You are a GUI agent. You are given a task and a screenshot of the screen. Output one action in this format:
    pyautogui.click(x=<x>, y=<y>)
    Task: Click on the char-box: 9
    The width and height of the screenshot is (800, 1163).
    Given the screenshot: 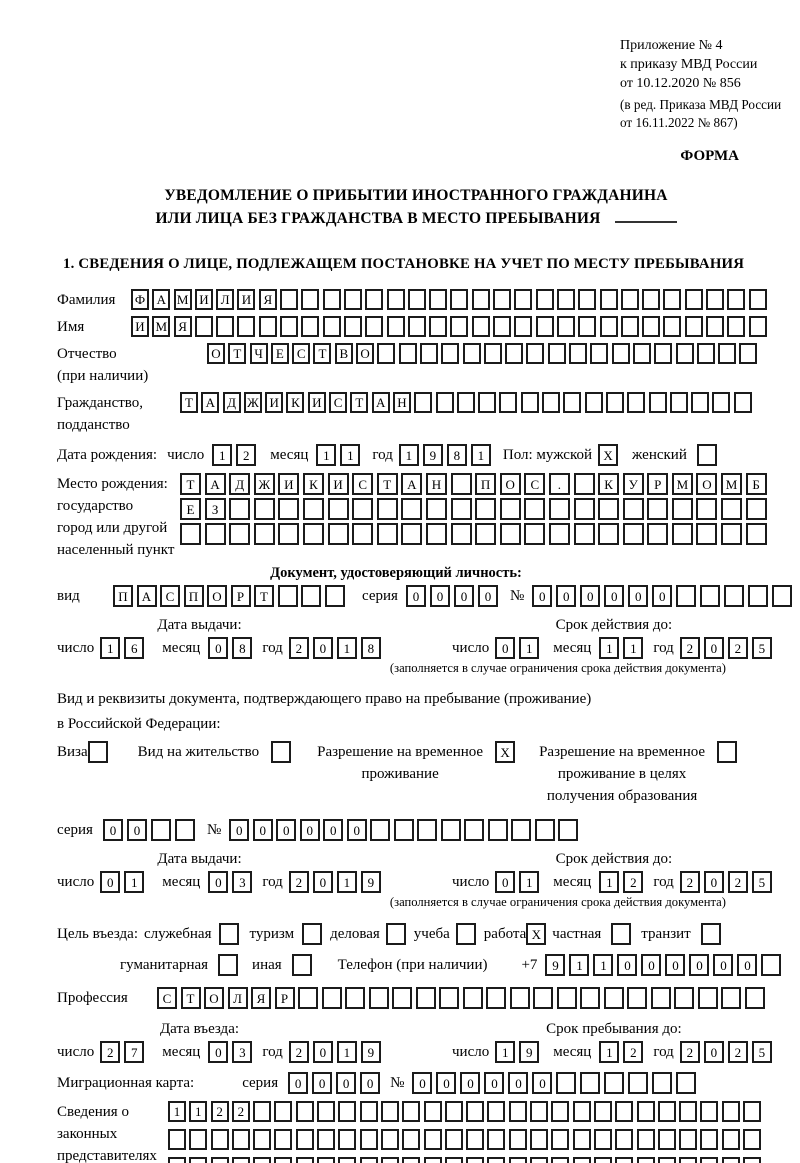 What is the action you would take?
    pyautogui.click(x=370, y=882)
    